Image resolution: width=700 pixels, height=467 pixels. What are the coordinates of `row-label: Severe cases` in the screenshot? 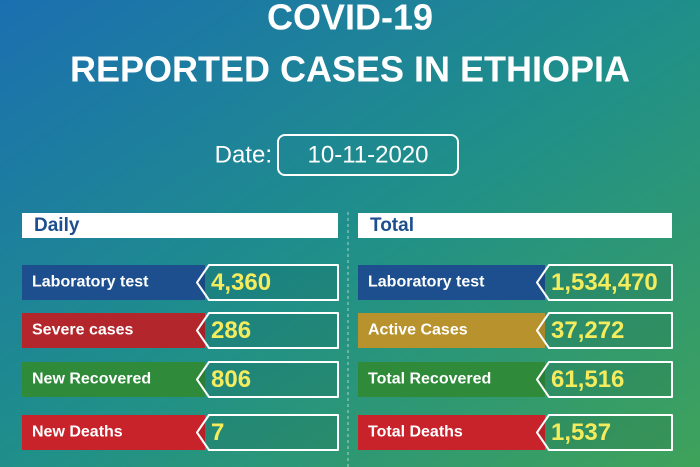 It's located at (83, 330).